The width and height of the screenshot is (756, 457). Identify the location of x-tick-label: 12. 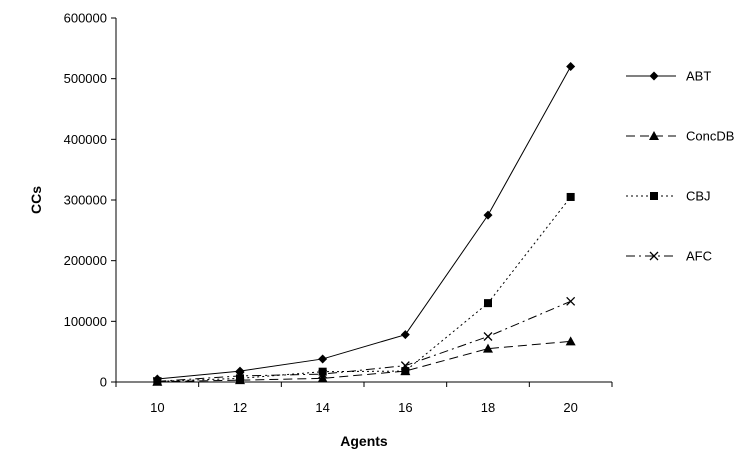
(240, 407).